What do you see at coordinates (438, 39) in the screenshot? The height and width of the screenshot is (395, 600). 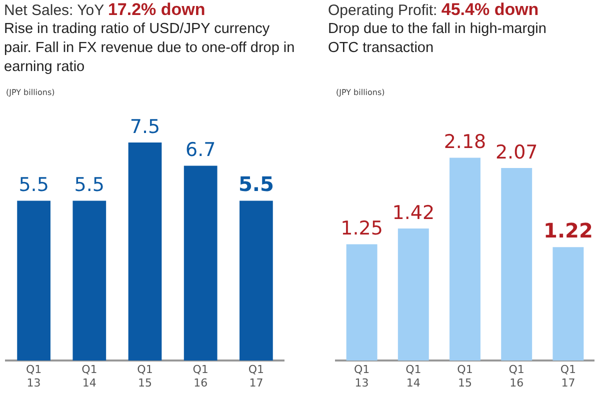 I see `chart-subtitle: Drop due to the fall in high-margin OTC transaction` at bounding box center [438, 39].